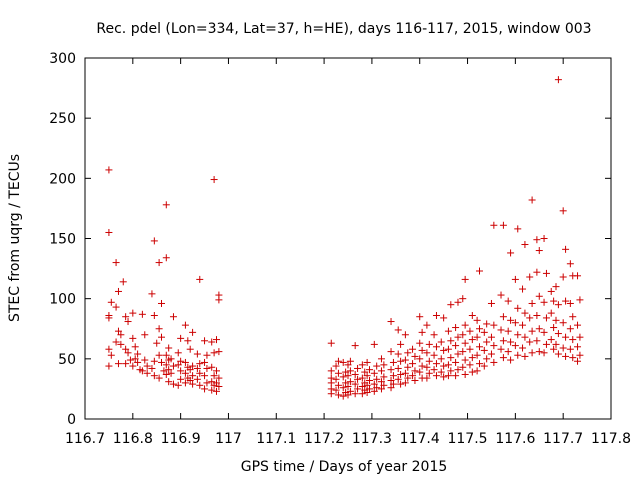 The width and height of the screenshot is (640, 480). I want to click on y-tick-label: 50, so click(67, 360).